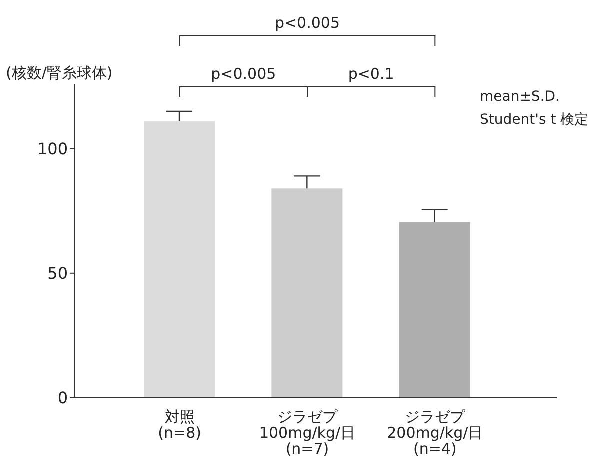 This screenshot has width=616, height=465. I want to click on y-axis-title: (核数/腎糸球体), so click(59, 73).